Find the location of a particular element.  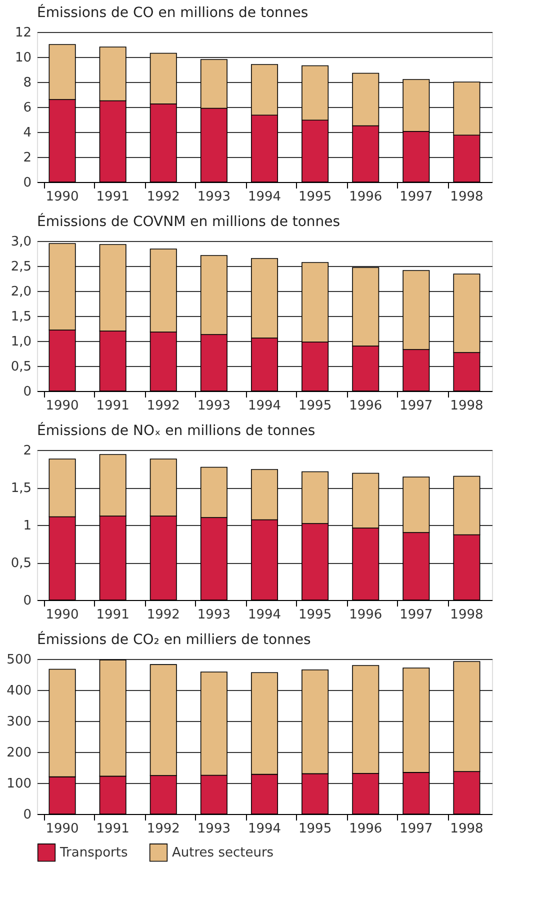

y-tick-label: 1 is located at coordinates (27, 526).